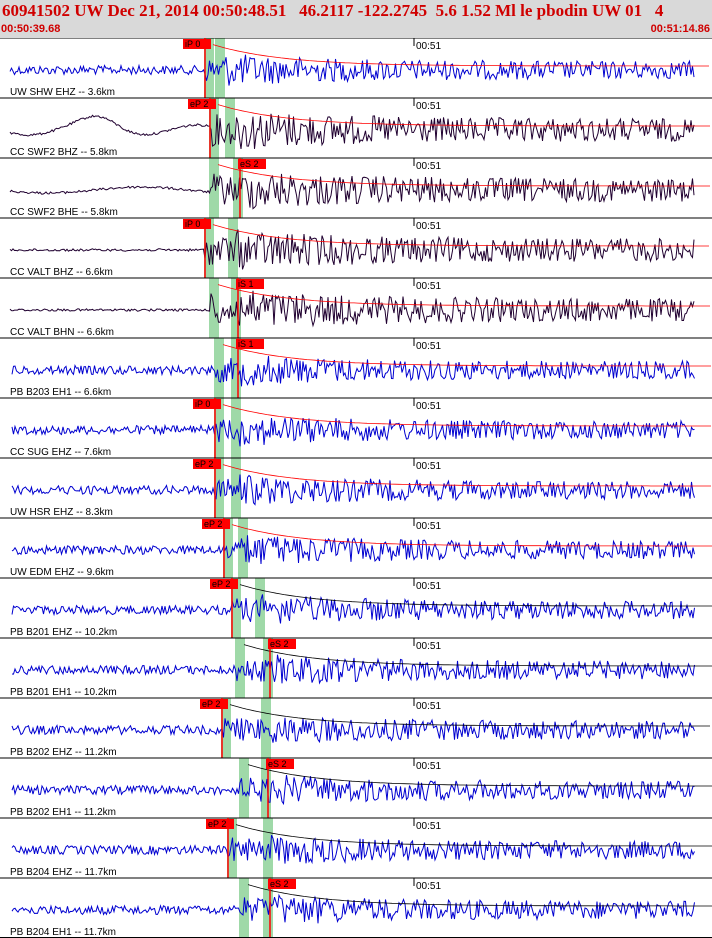 Image resolution: width=712 pixels, height=938 pixels. Describe the element at coordinates (62, 332) in the screenshot. I see `station-label: CC VALT BHN -- 6.6km` at that location.